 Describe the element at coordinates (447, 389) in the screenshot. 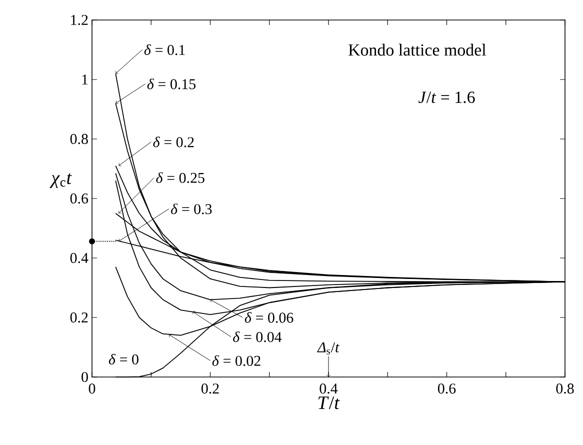

I see `x-tick-label: 0.6` at that location.